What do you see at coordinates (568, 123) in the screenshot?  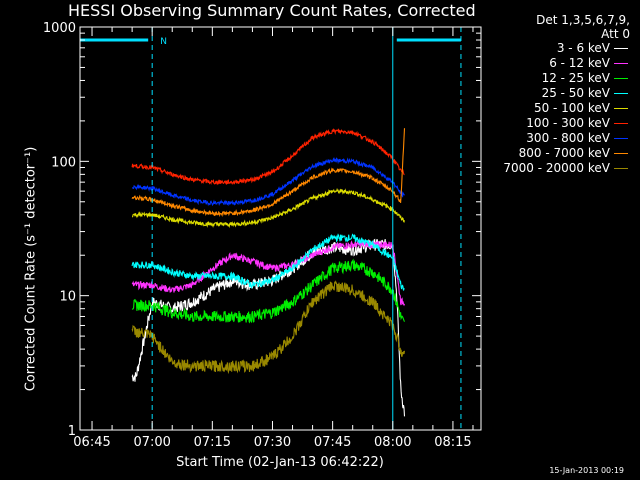 I see `legend-item-label: 100 - 300 keV` at bounding box center [568, 123].